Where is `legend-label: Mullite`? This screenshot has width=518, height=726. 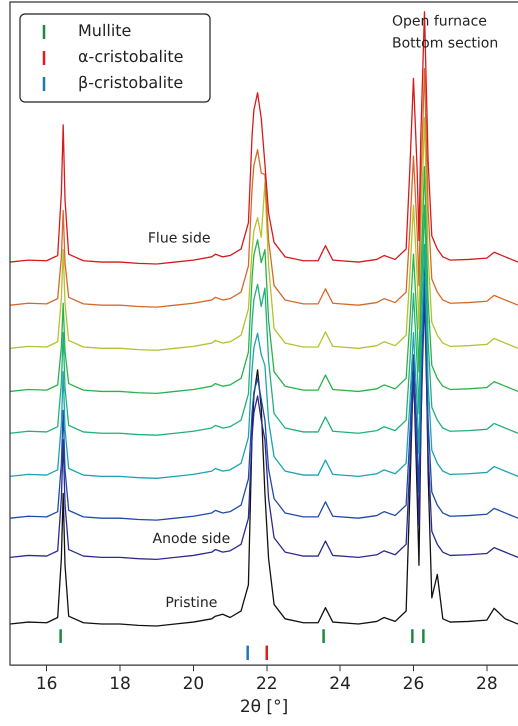
legend-label: Mullite is located at coordinates (105, 30).